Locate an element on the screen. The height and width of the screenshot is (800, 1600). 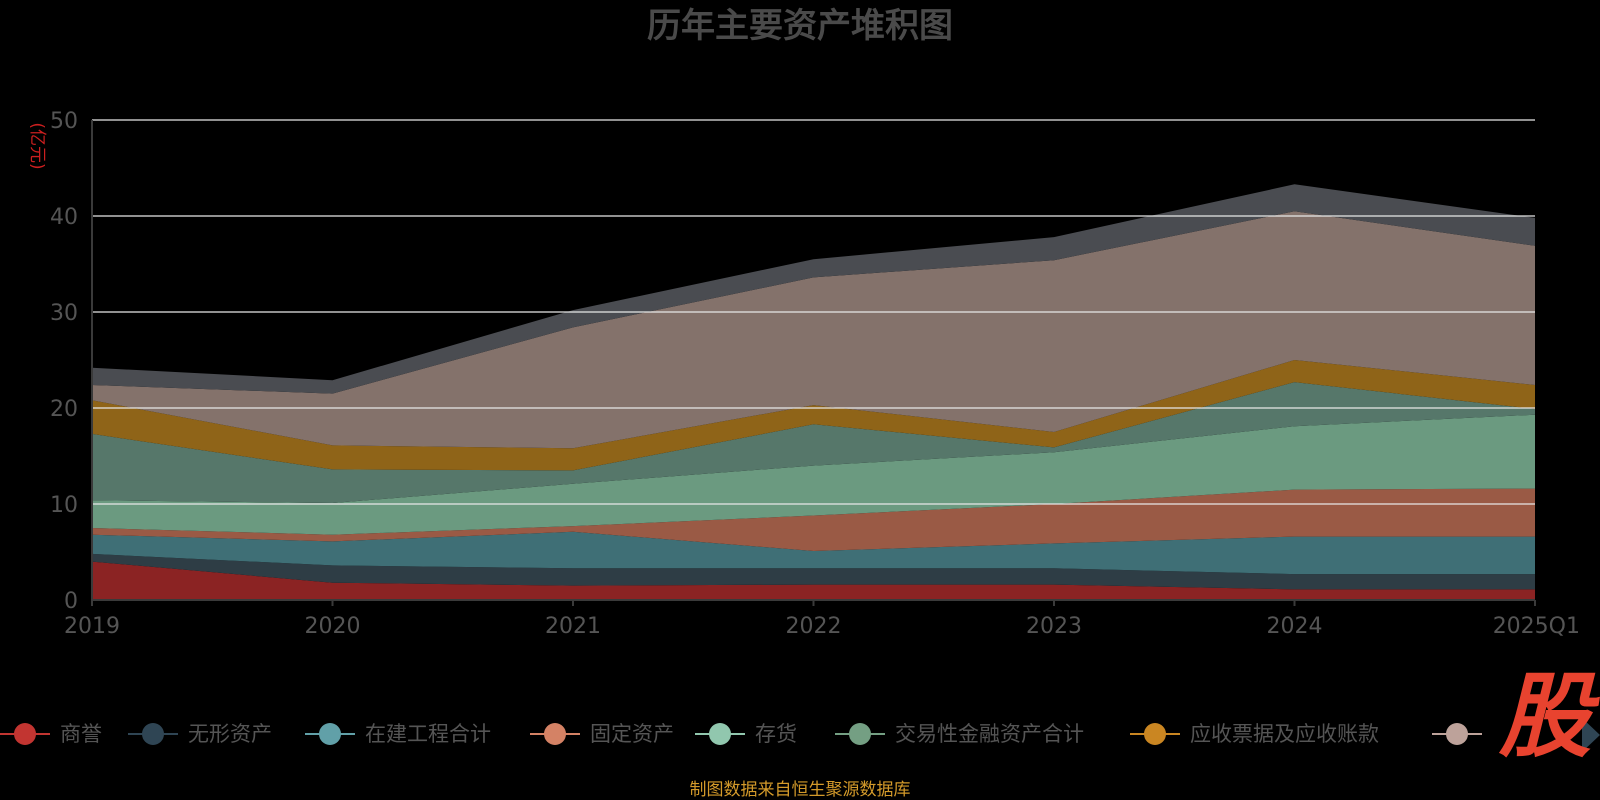
legend-label: 应收票据及应收账款 is located at coordinates (1284, 734).